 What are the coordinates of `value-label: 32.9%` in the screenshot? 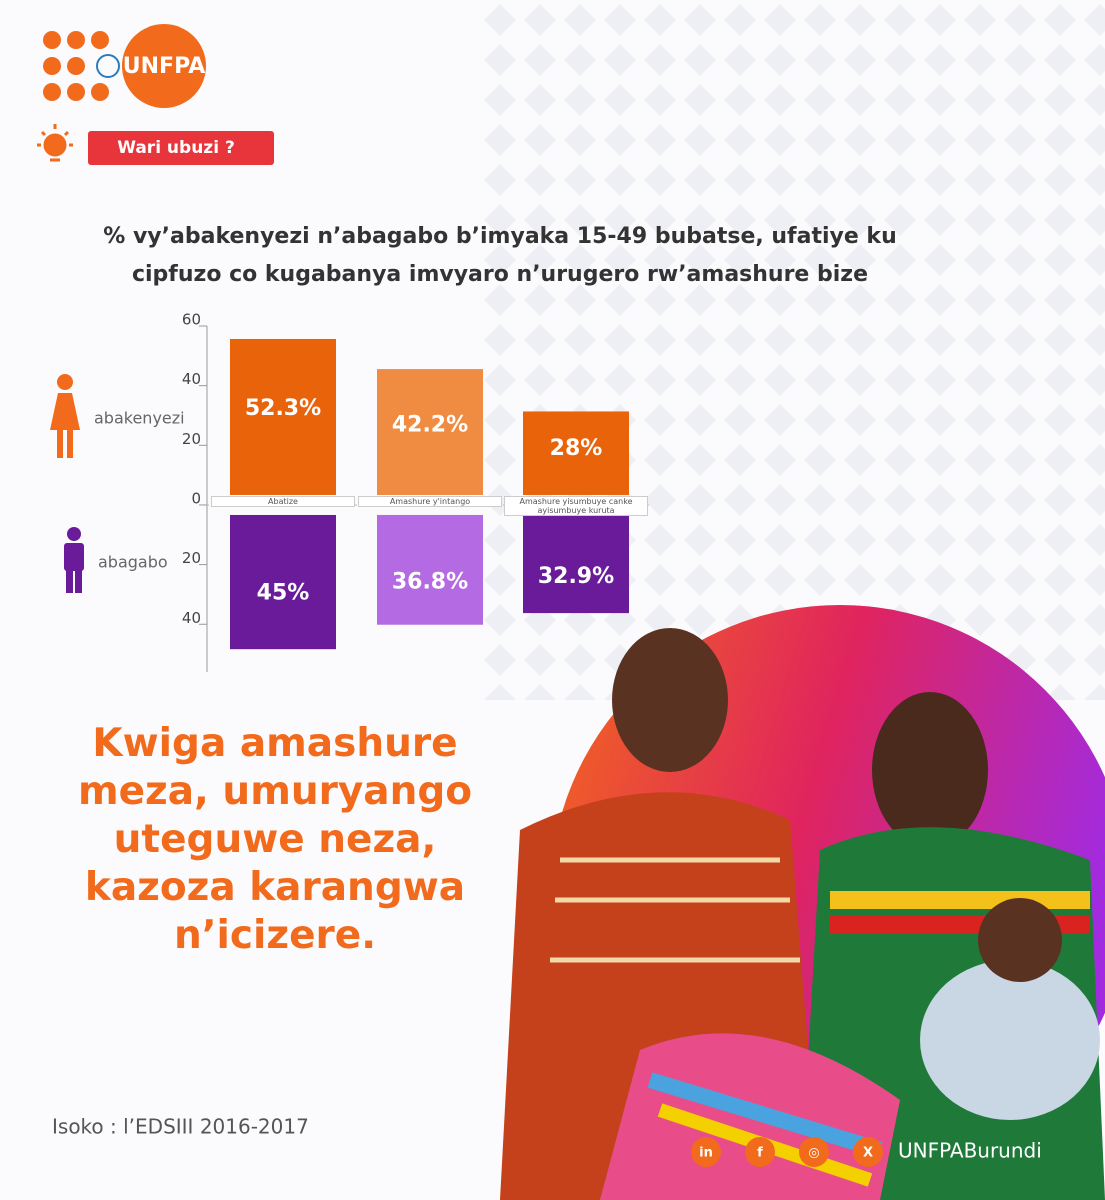 It's located at (576, 576).